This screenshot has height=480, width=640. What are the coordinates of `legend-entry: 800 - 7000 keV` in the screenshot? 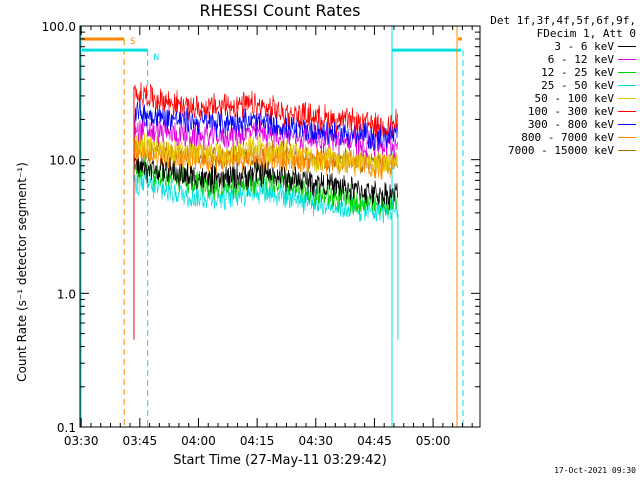 It's located at (557, 137).